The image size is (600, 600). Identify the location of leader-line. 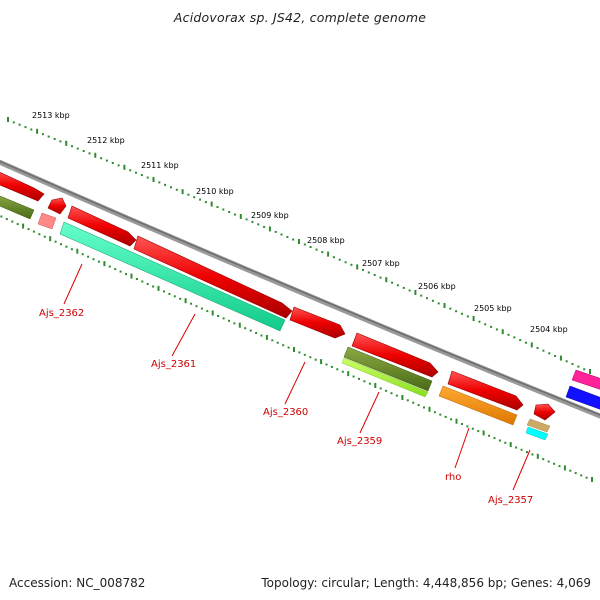
(295, 383).